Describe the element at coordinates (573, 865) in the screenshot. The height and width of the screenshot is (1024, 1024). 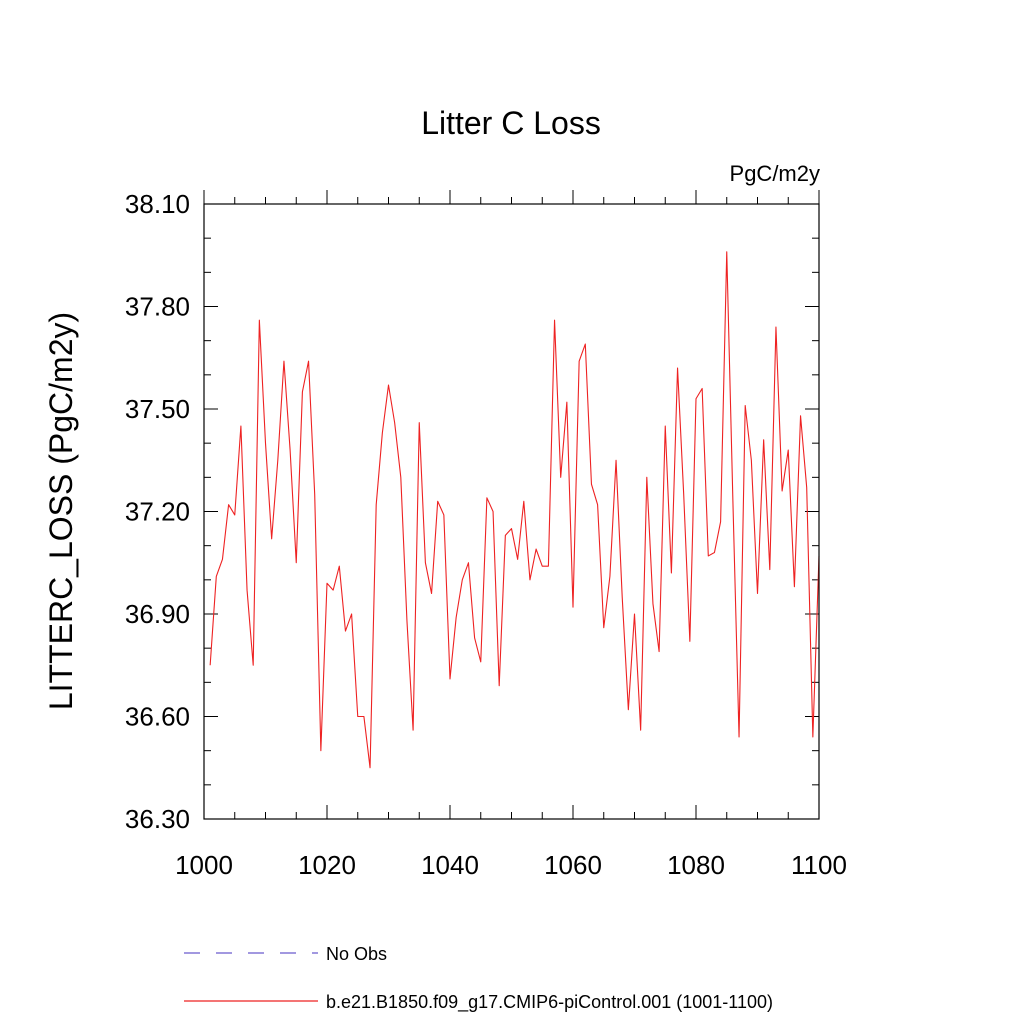
I see `x-tick-label: 1060` at that location.